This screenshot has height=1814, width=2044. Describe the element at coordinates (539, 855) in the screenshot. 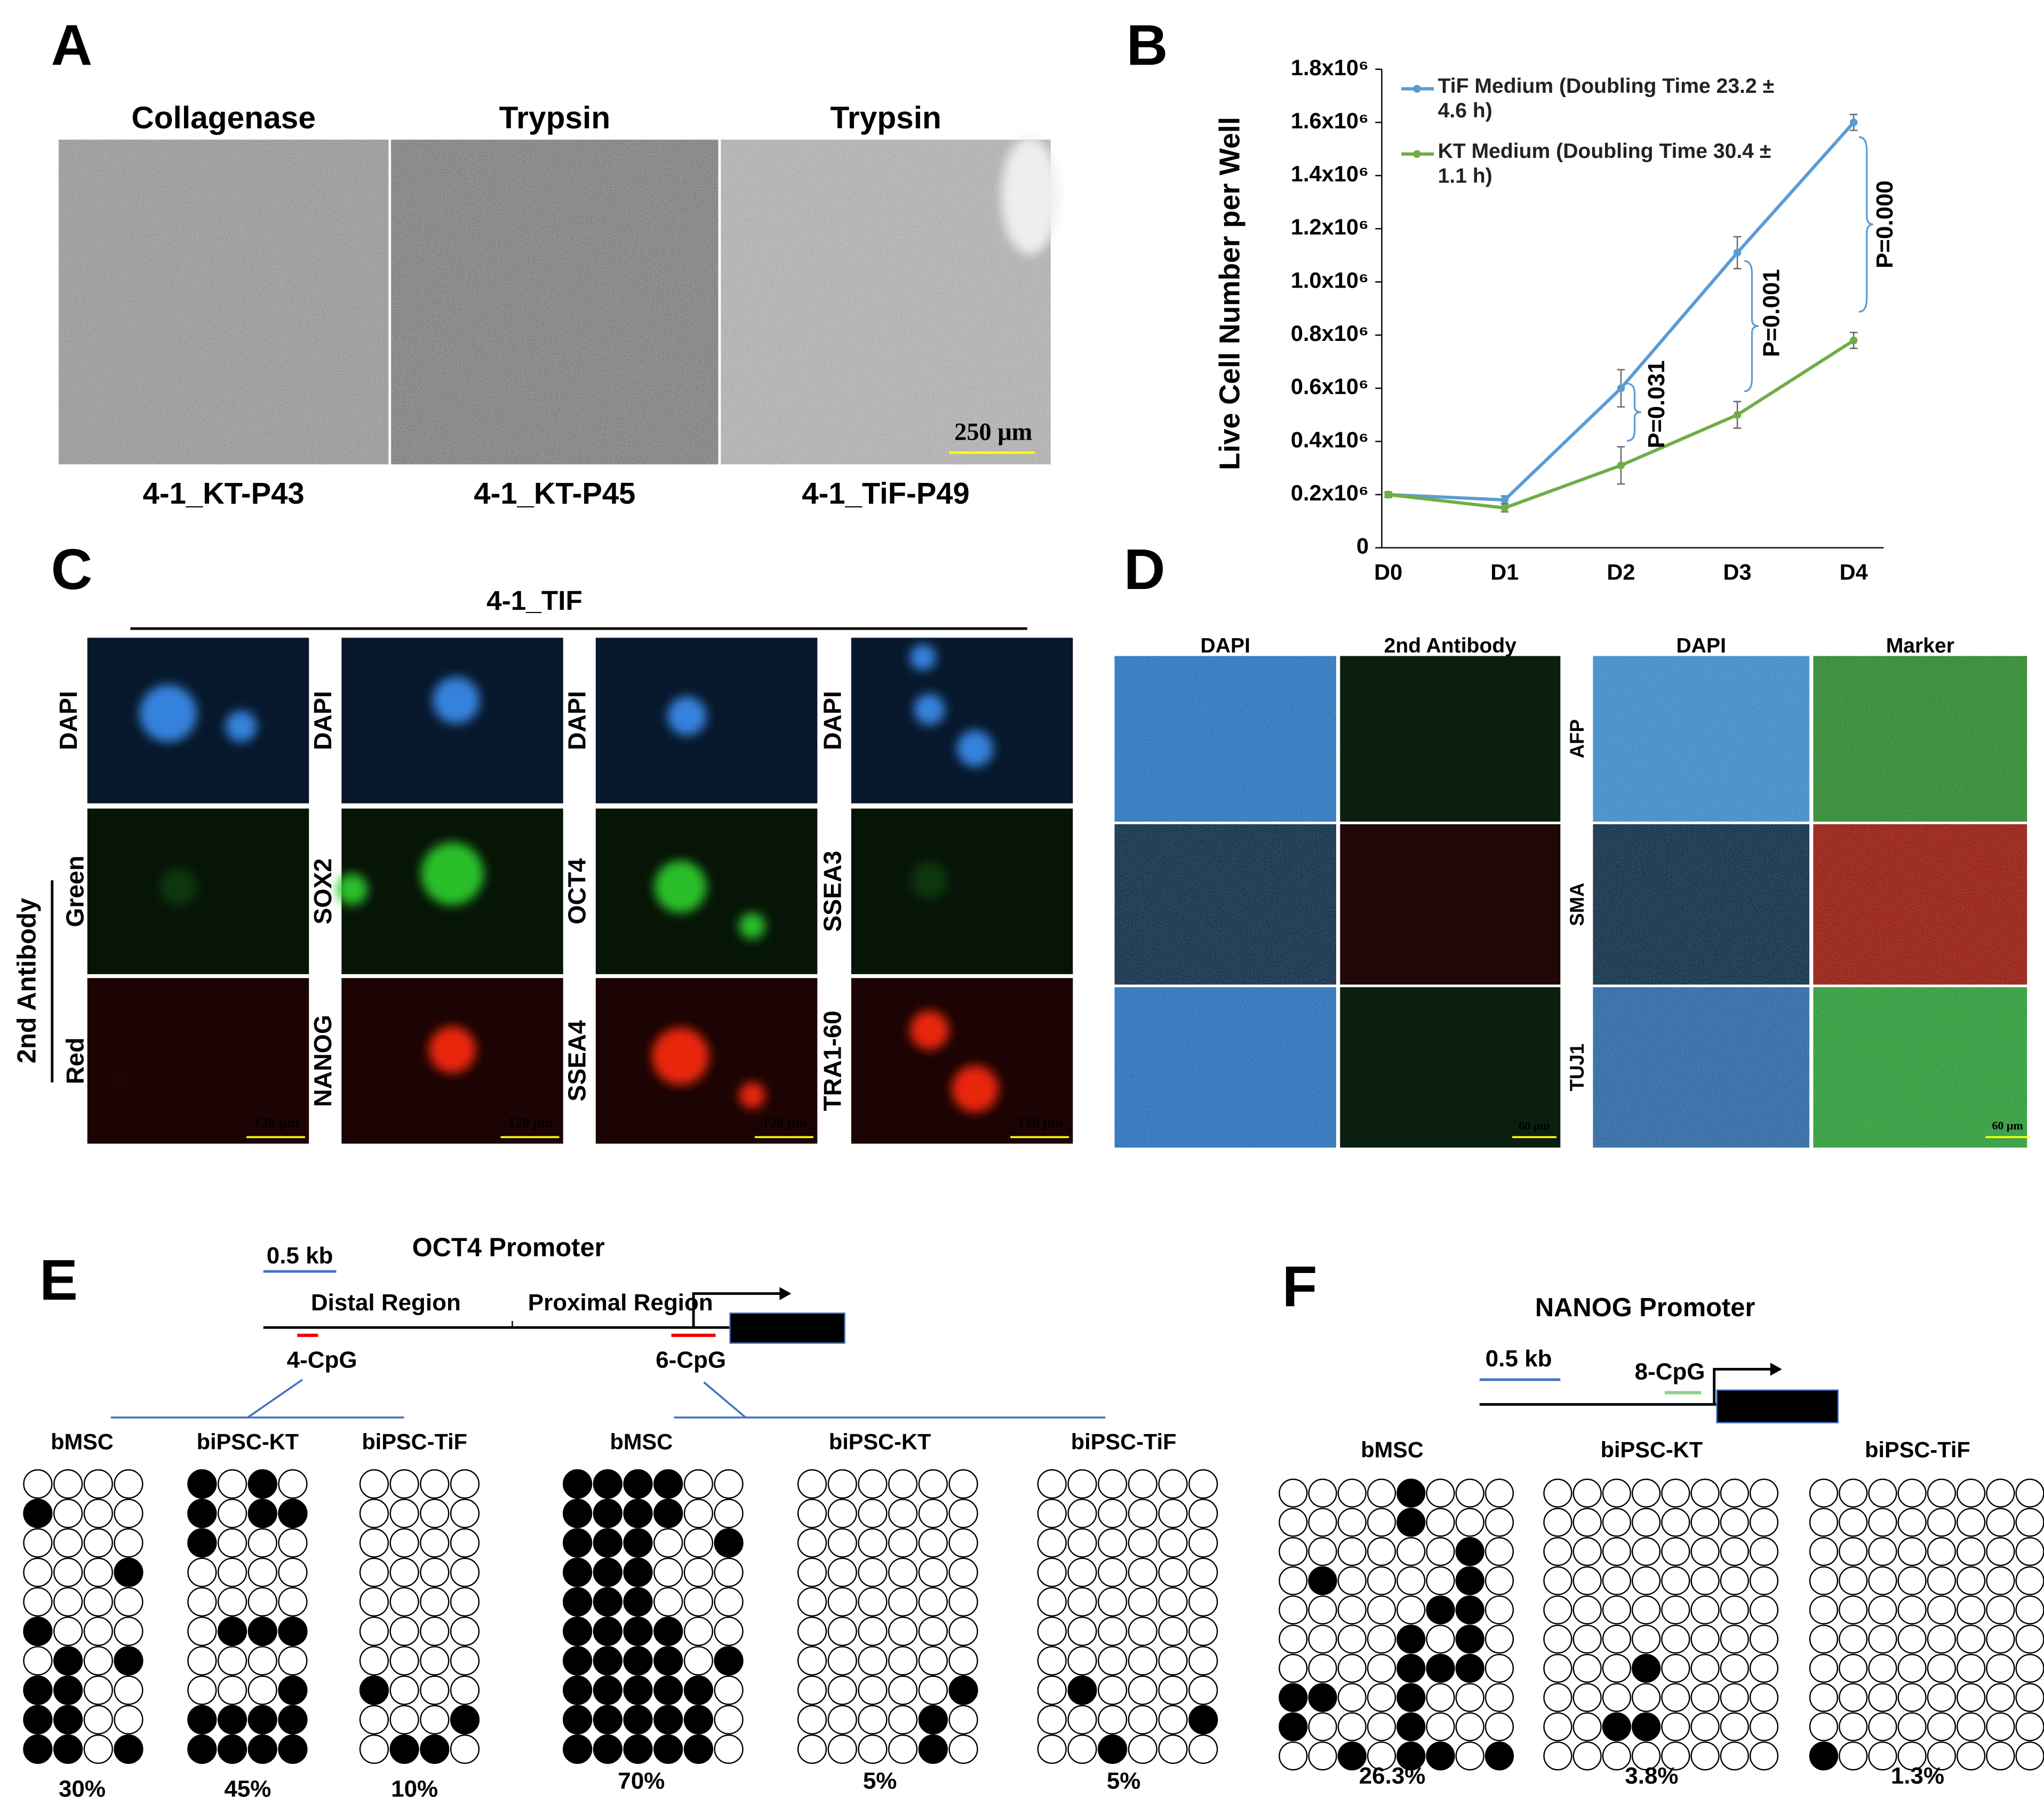

I see `panel-c-lines` at that location.